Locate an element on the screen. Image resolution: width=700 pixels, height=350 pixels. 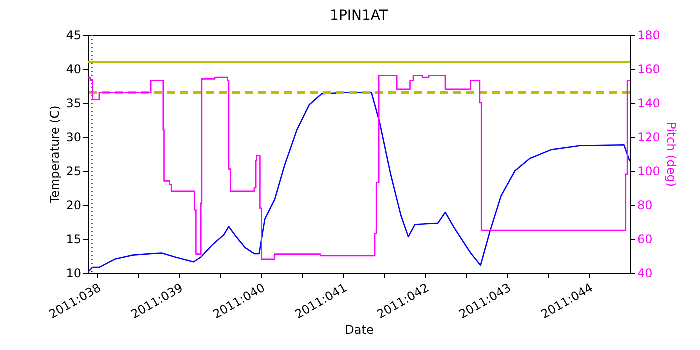
y2-tick-label: 80 is located at coordinates (645, 205).